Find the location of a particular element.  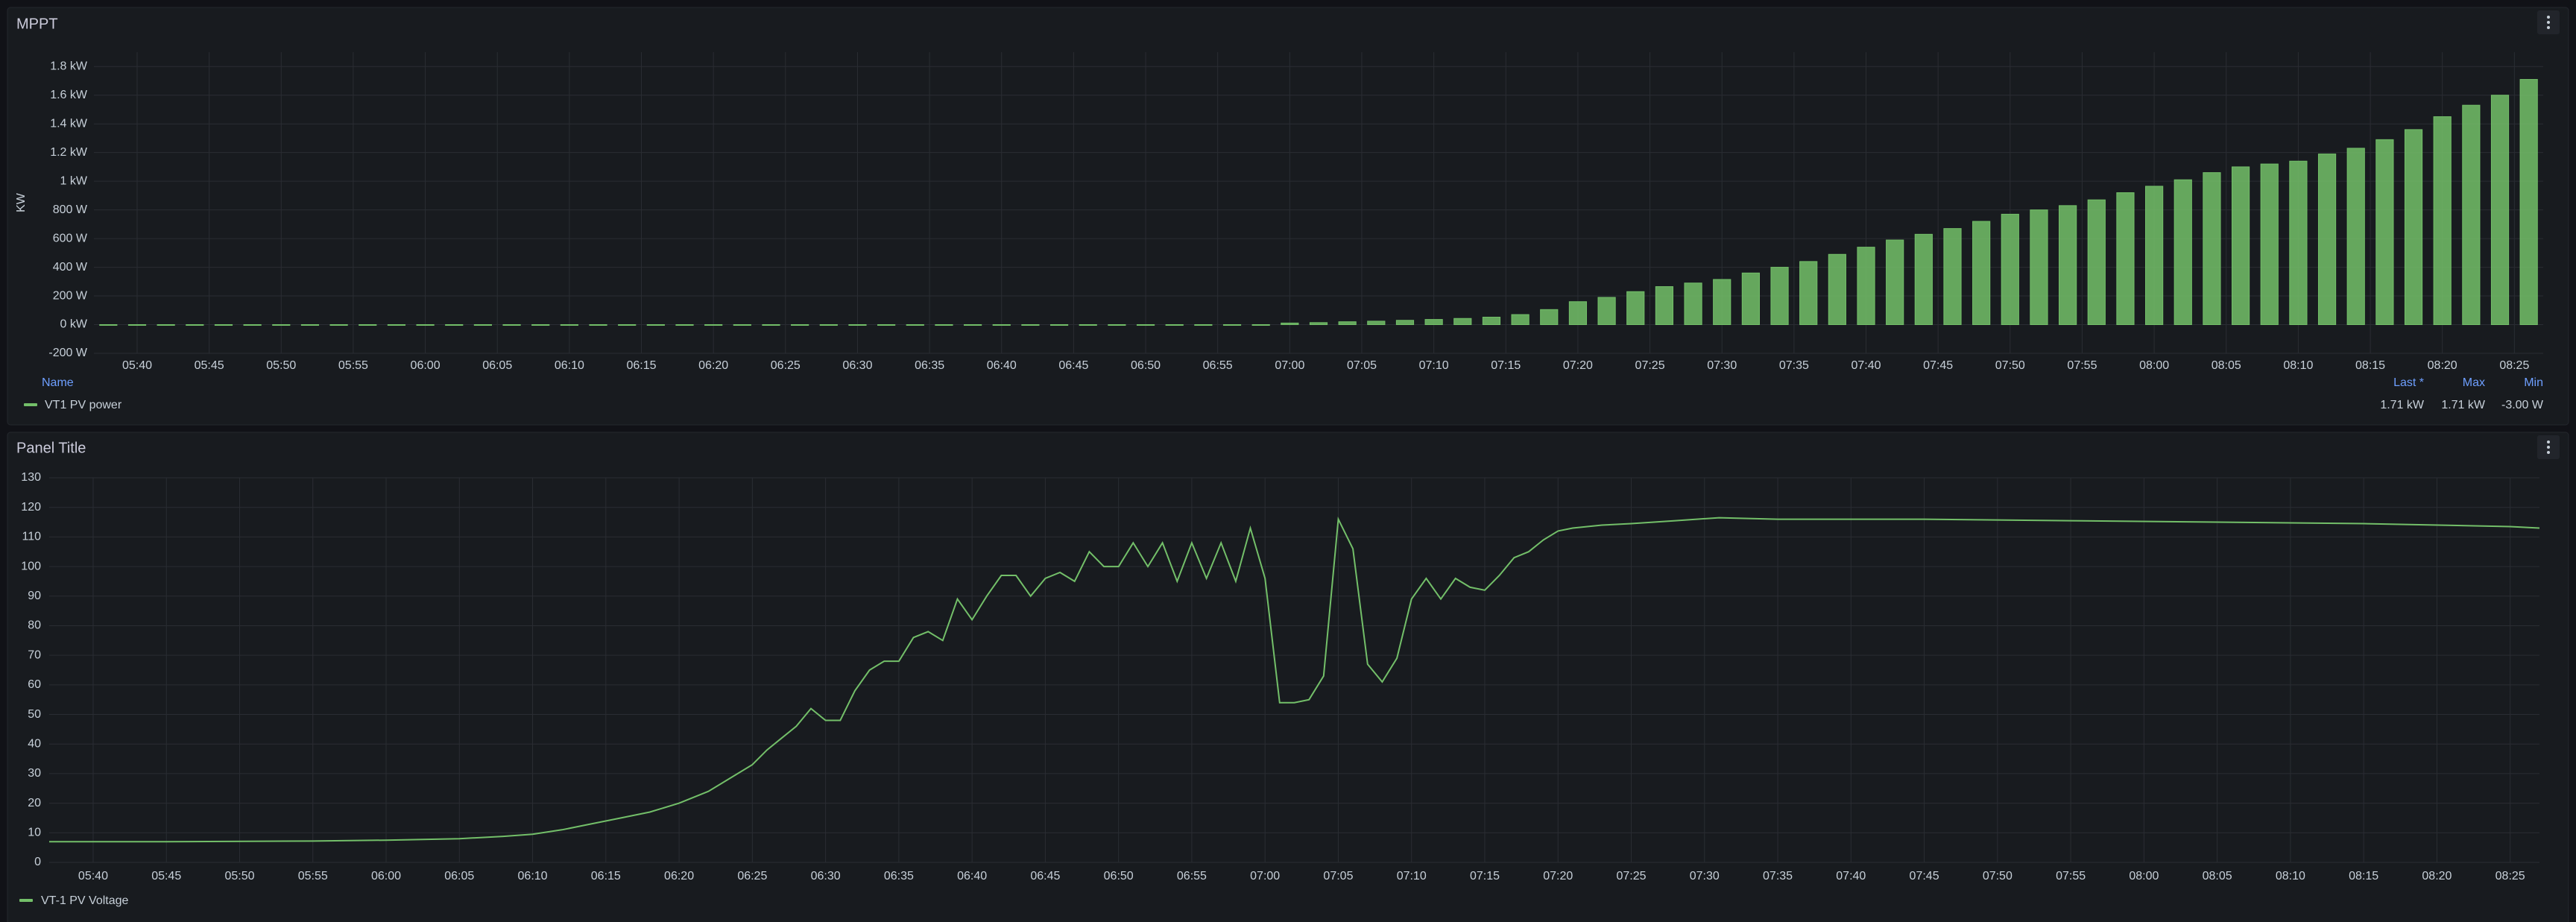

y-tick-label: 60 is located at coordinates (35, 684).